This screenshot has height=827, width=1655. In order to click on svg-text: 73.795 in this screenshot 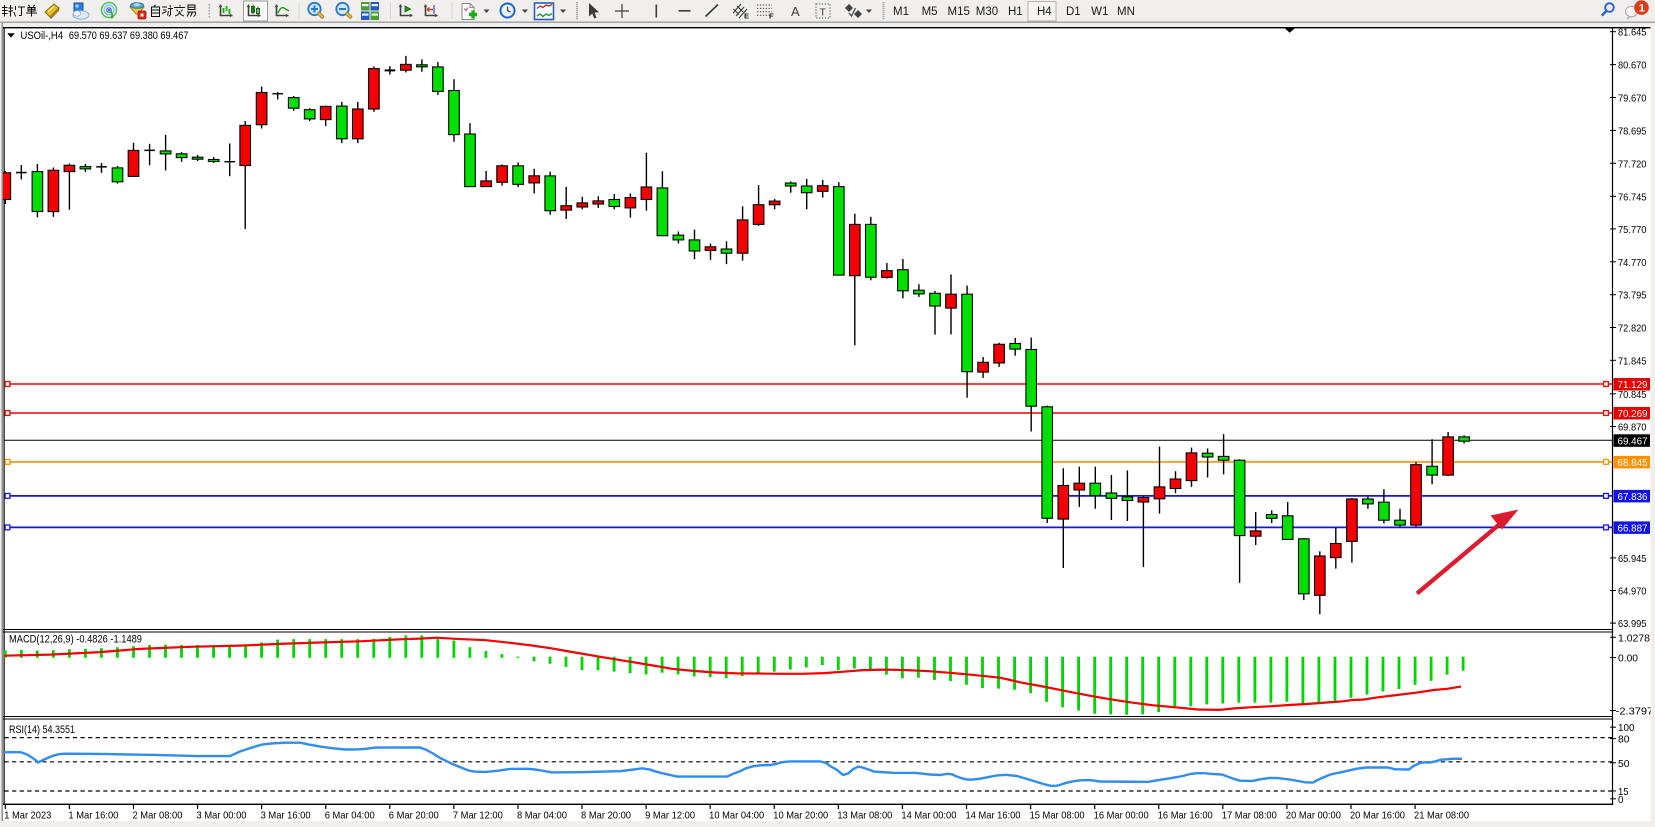, I will do `click(1632, 296)`.